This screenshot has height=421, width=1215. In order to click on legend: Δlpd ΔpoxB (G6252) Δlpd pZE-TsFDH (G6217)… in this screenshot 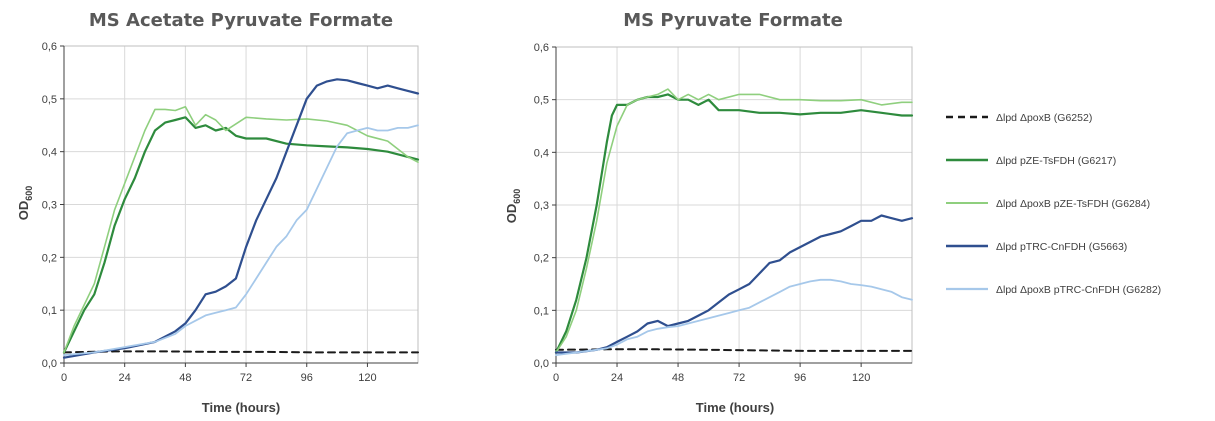, I will do `click(1053, 204)`.